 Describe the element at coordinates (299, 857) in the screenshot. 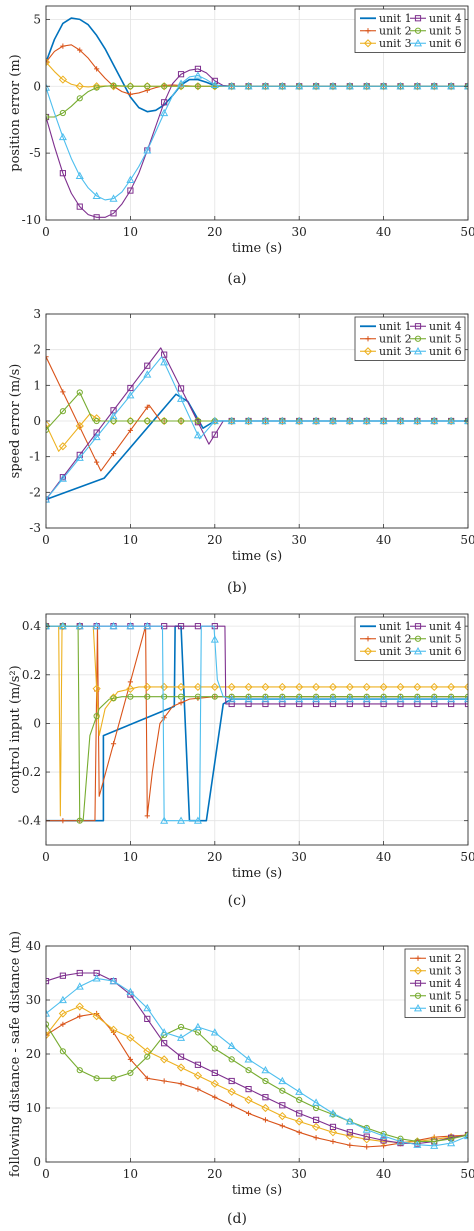

I see `x-tick-label: 30` at that location.